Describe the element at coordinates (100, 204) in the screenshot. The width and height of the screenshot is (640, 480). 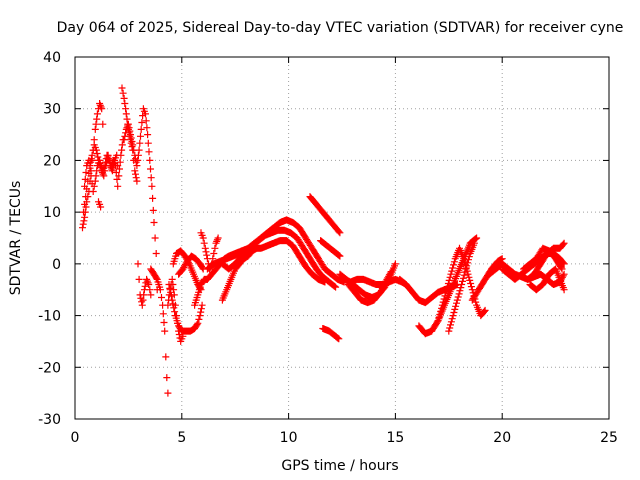
I see `series-track-f` at that location.